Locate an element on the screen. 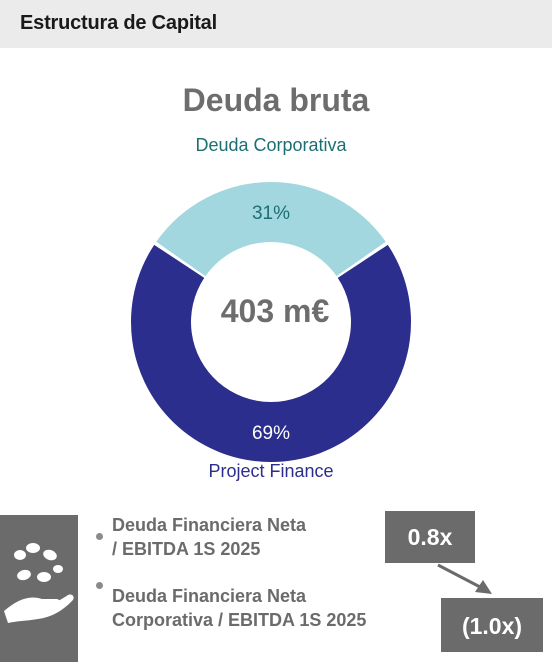  header-bar: Estructura de Capital is located at coordinates (276, 24).